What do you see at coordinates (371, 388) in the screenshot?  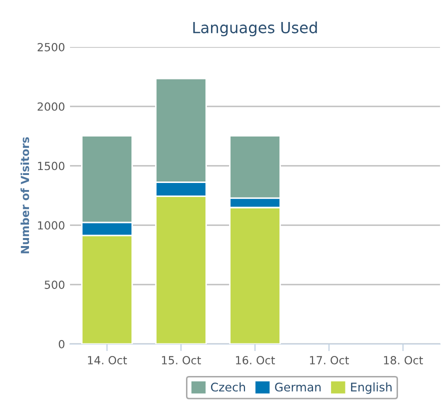 I see `legend-label: English` at bounding box center [371, 388].